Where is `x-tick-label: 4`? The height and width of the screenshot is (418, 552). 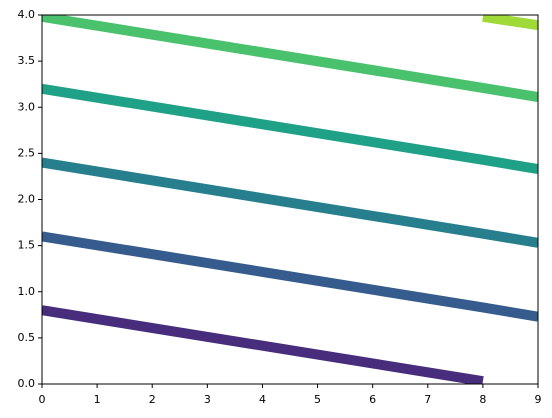
x-tick-label: 4 is located at coordinates (262, 399).